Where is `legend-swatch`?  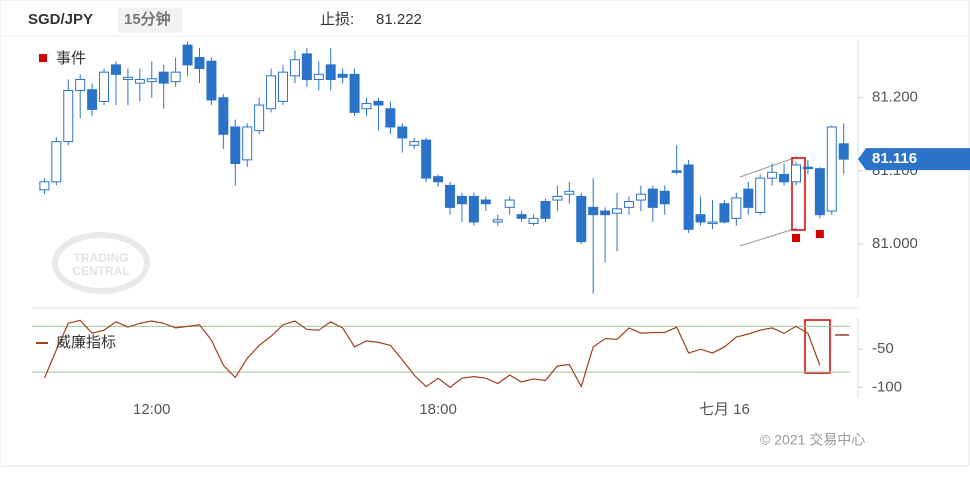
legend-swatch is located at coordinates (43, 58).